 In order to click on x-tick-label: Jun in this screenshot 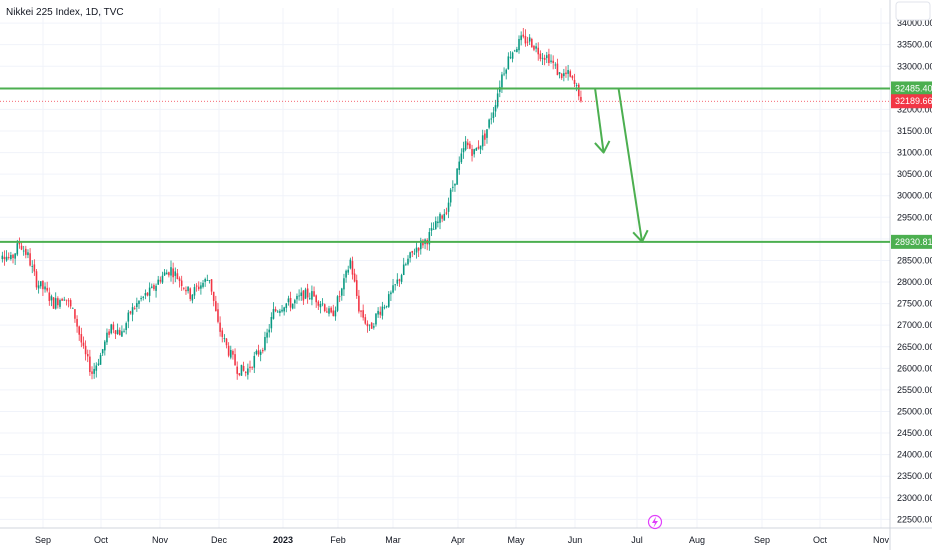, I will do `click(575, 540)`.